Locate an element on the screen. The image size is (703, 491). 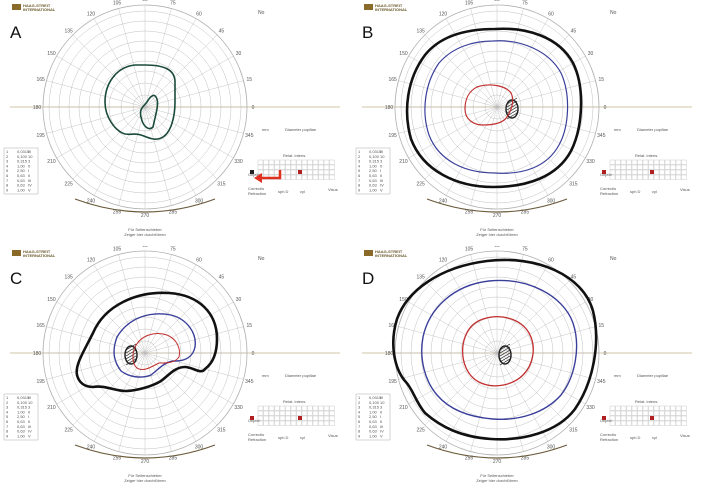
degree-label: 345 is located at coordinates (249, 136).